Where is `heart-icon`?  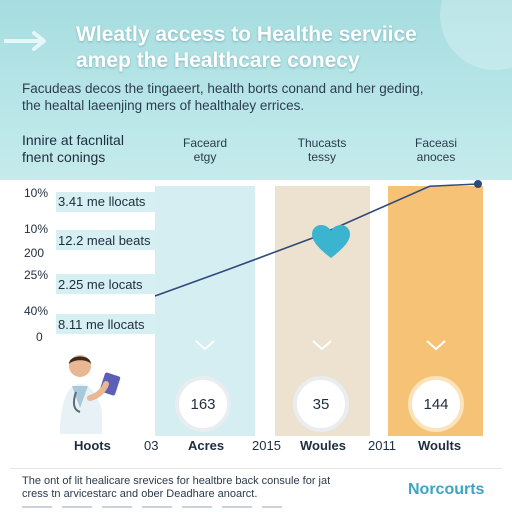 heart-icon is located at coordinates (331, 241).